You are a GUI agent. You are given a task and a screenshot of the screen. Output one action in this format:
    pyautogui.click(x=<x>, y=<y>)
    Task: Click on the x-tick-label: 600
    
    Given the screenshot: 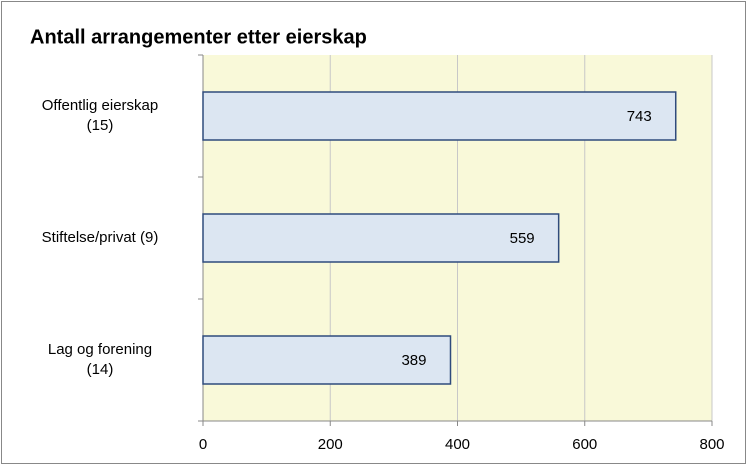 What is the action you would take?
    pyautogui.click(x=584, y=444)
    